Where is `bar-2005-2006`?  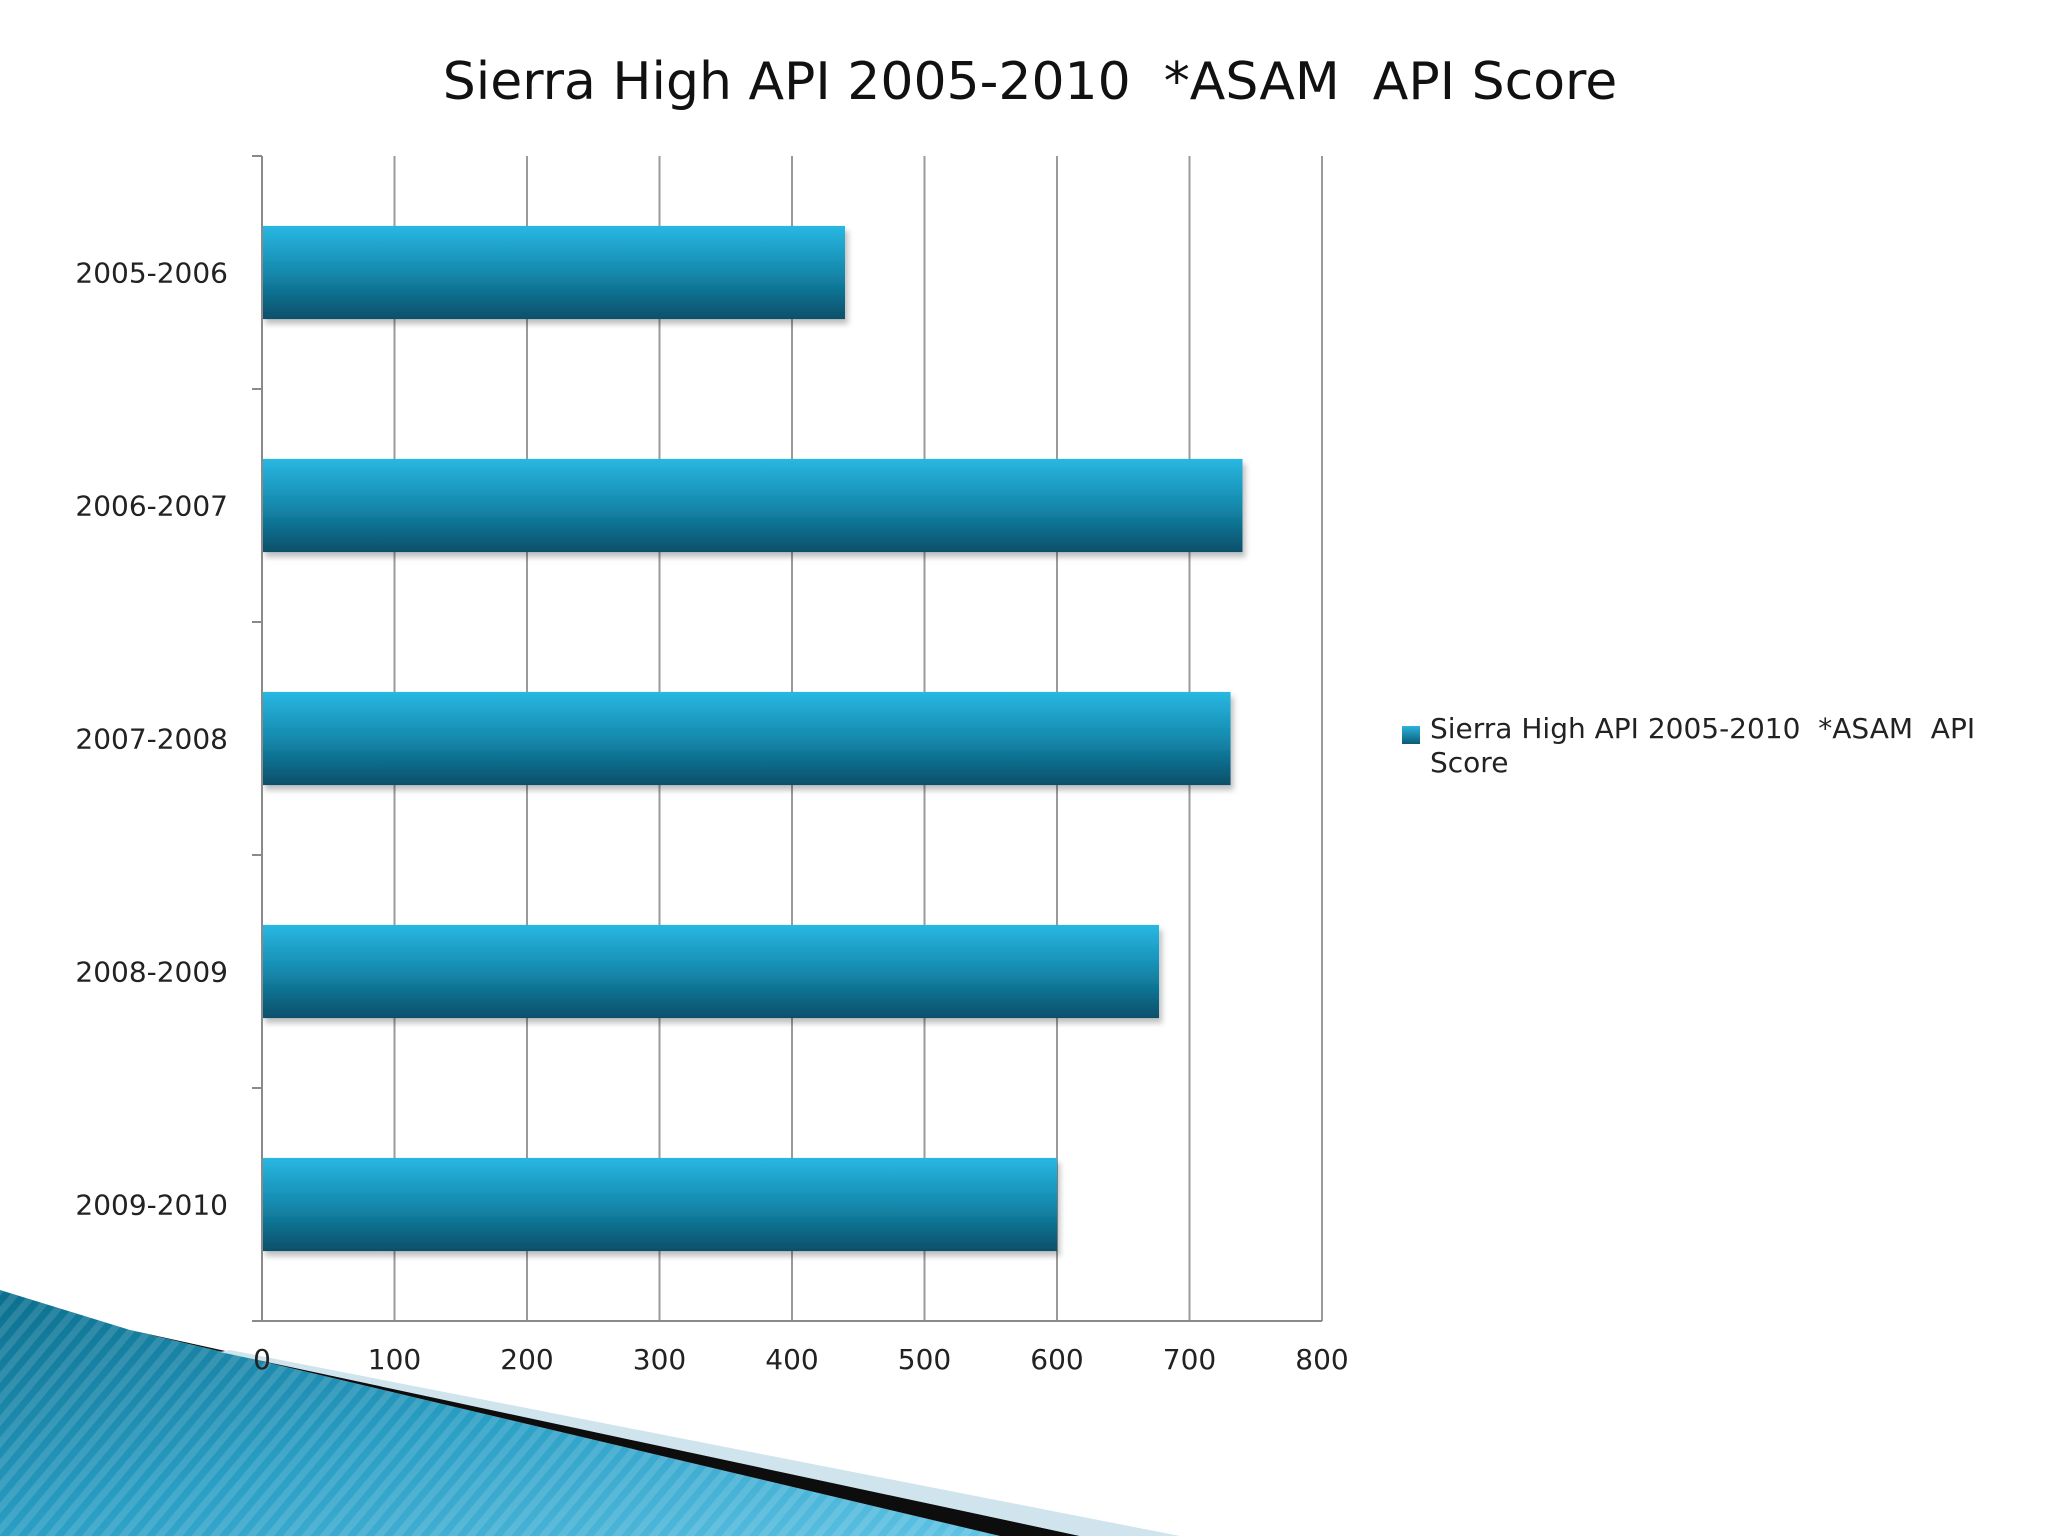 bar-2005-2006 is located at coordinates (553, 272).